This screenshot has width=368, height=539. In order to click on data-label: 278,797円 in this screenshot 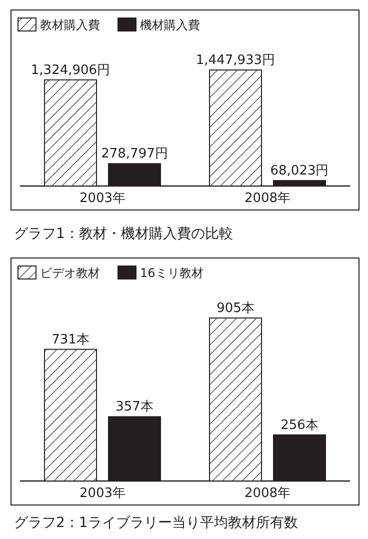, I will do `click(134, 154)`.